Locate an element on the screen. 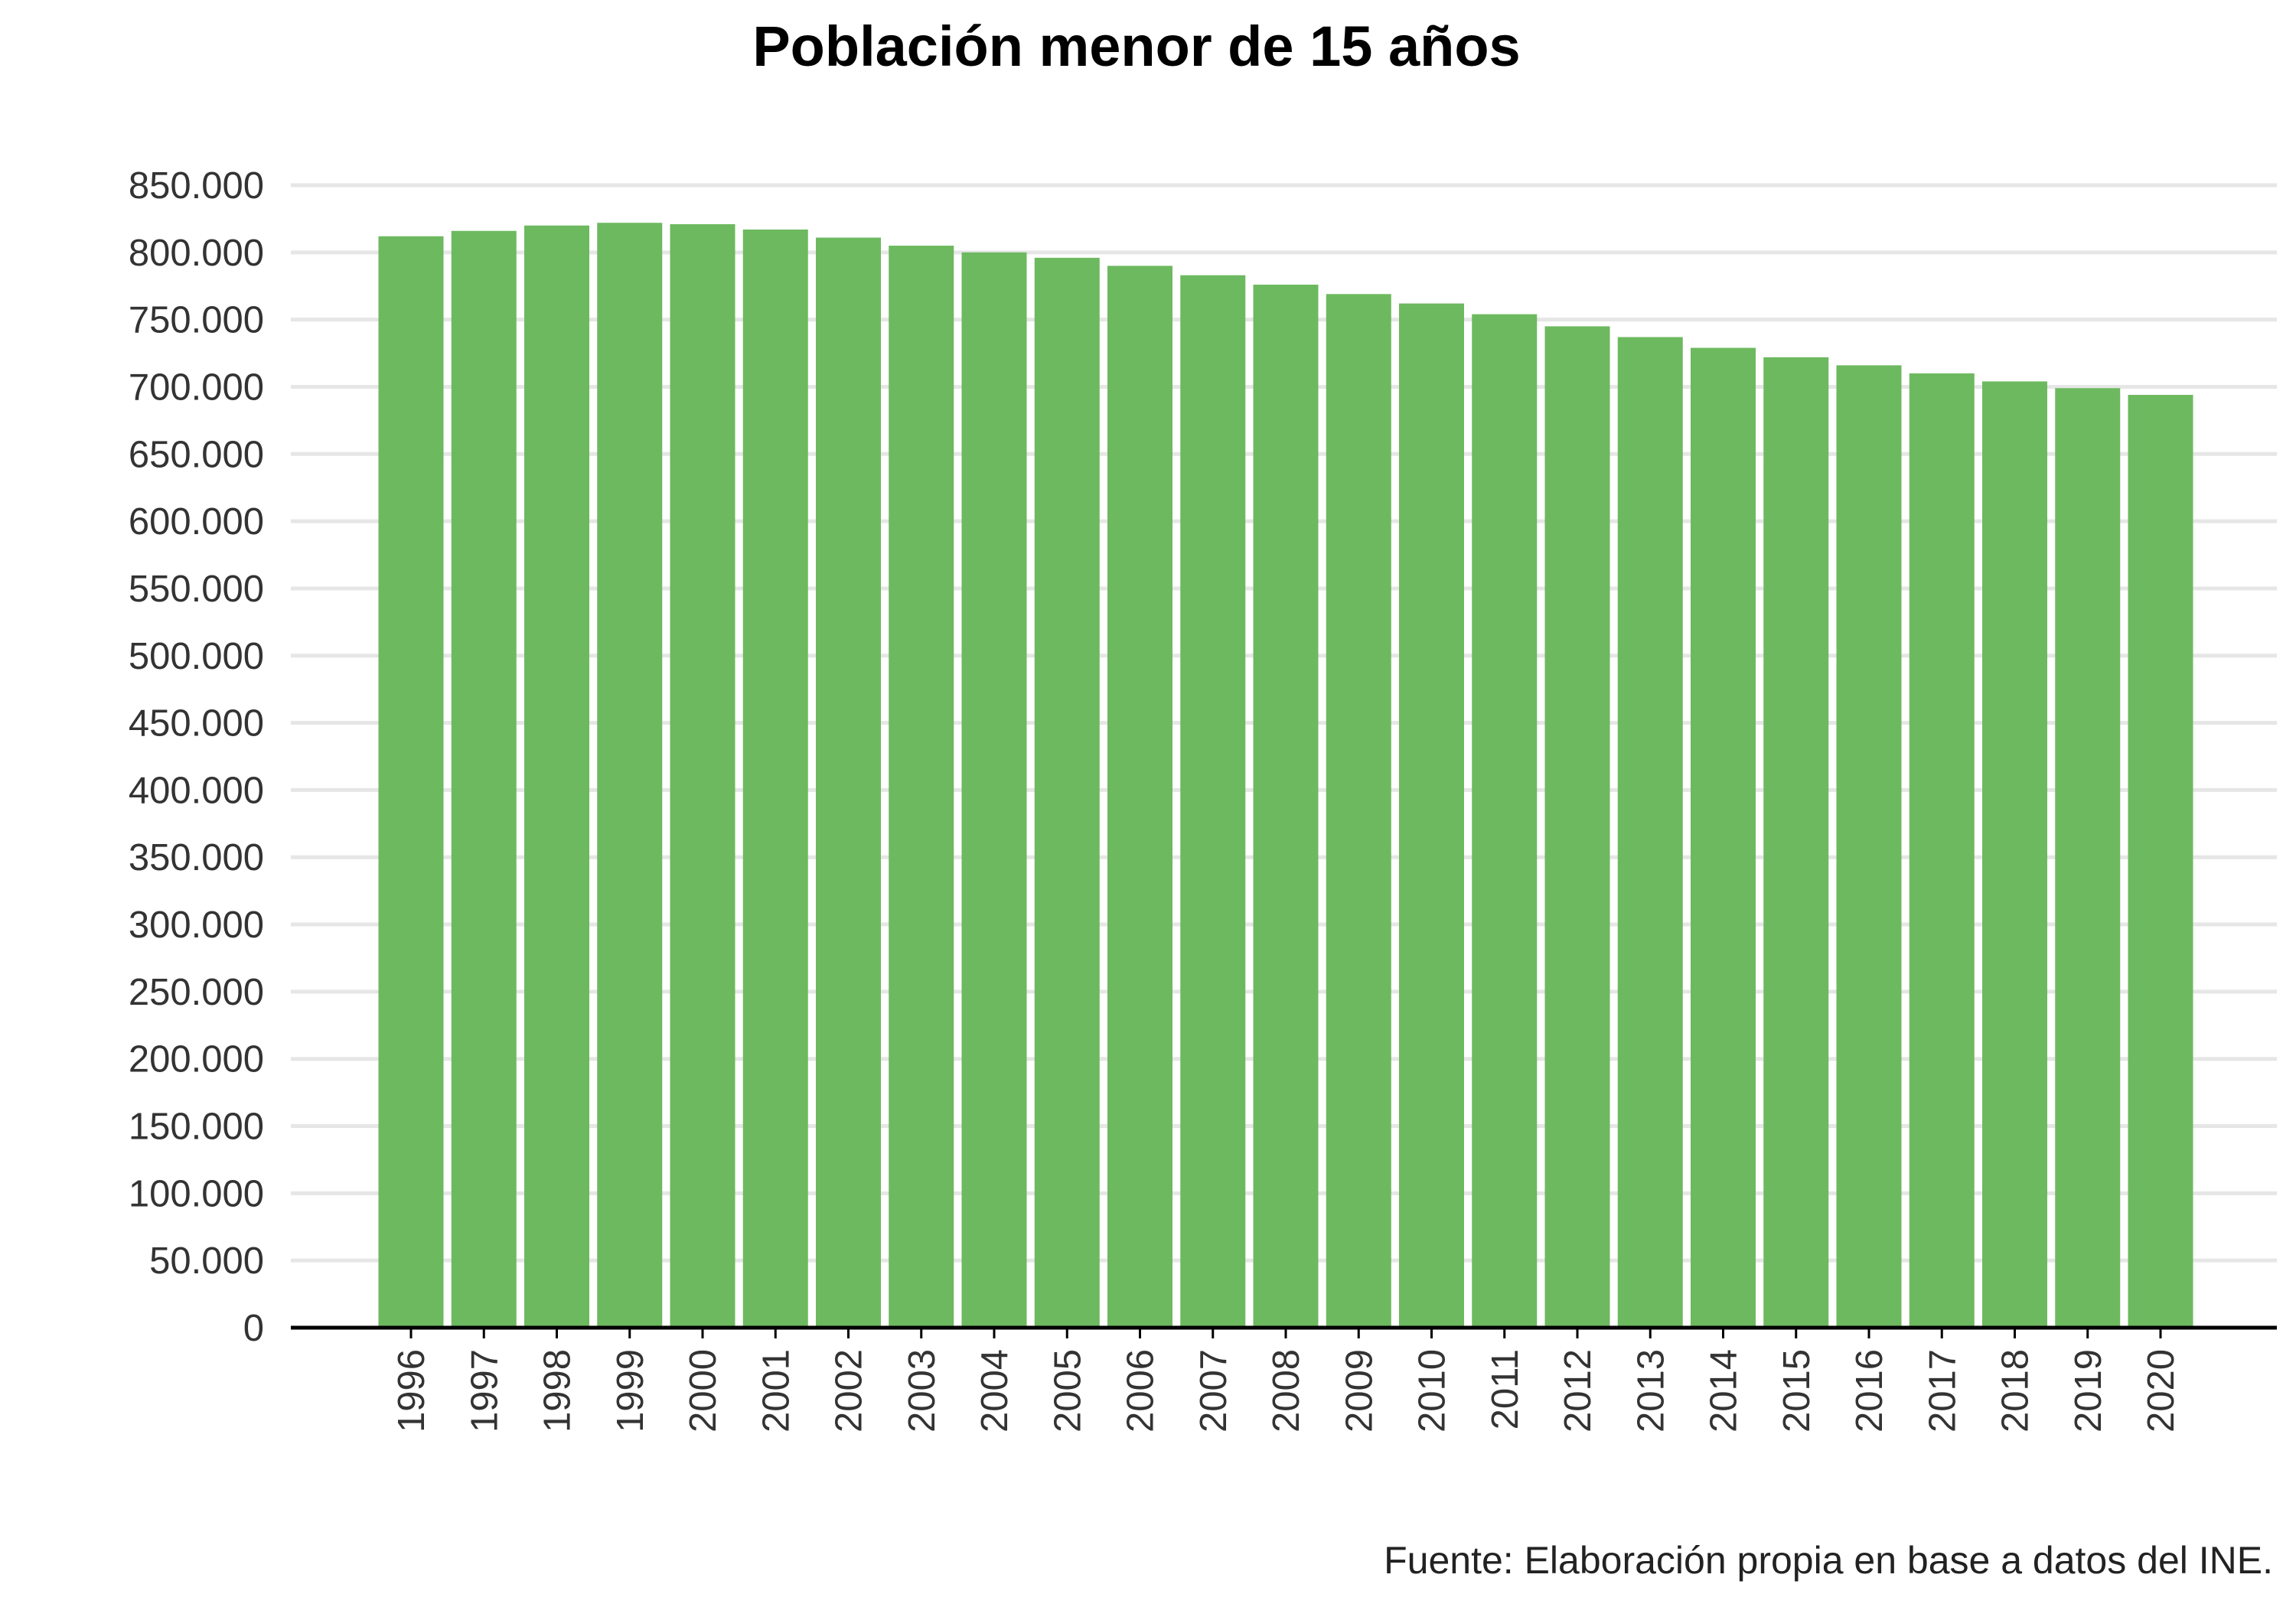 This screenshot has height=1607, width=2296. bar-2000 is located at coordinates (702, 775).